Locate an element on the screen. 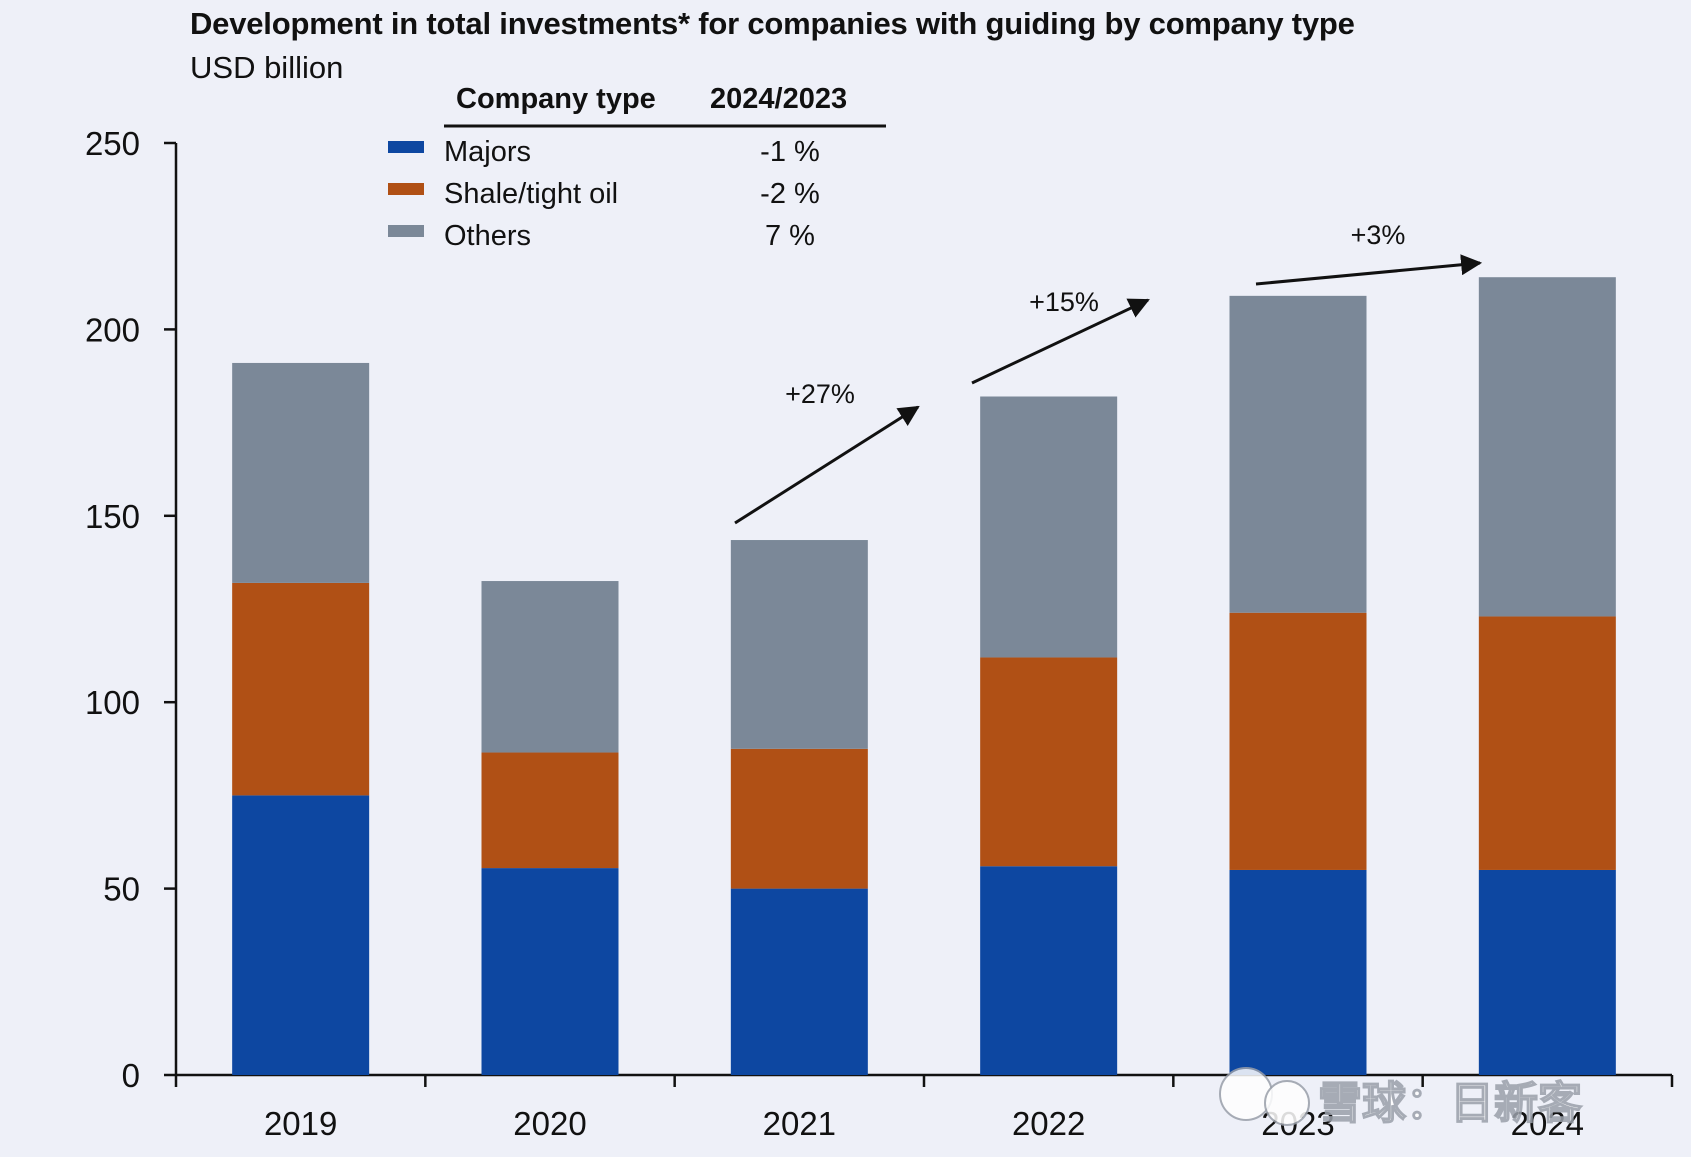  bar-segment-majors-2024 is located at coordinates (1547, 972).